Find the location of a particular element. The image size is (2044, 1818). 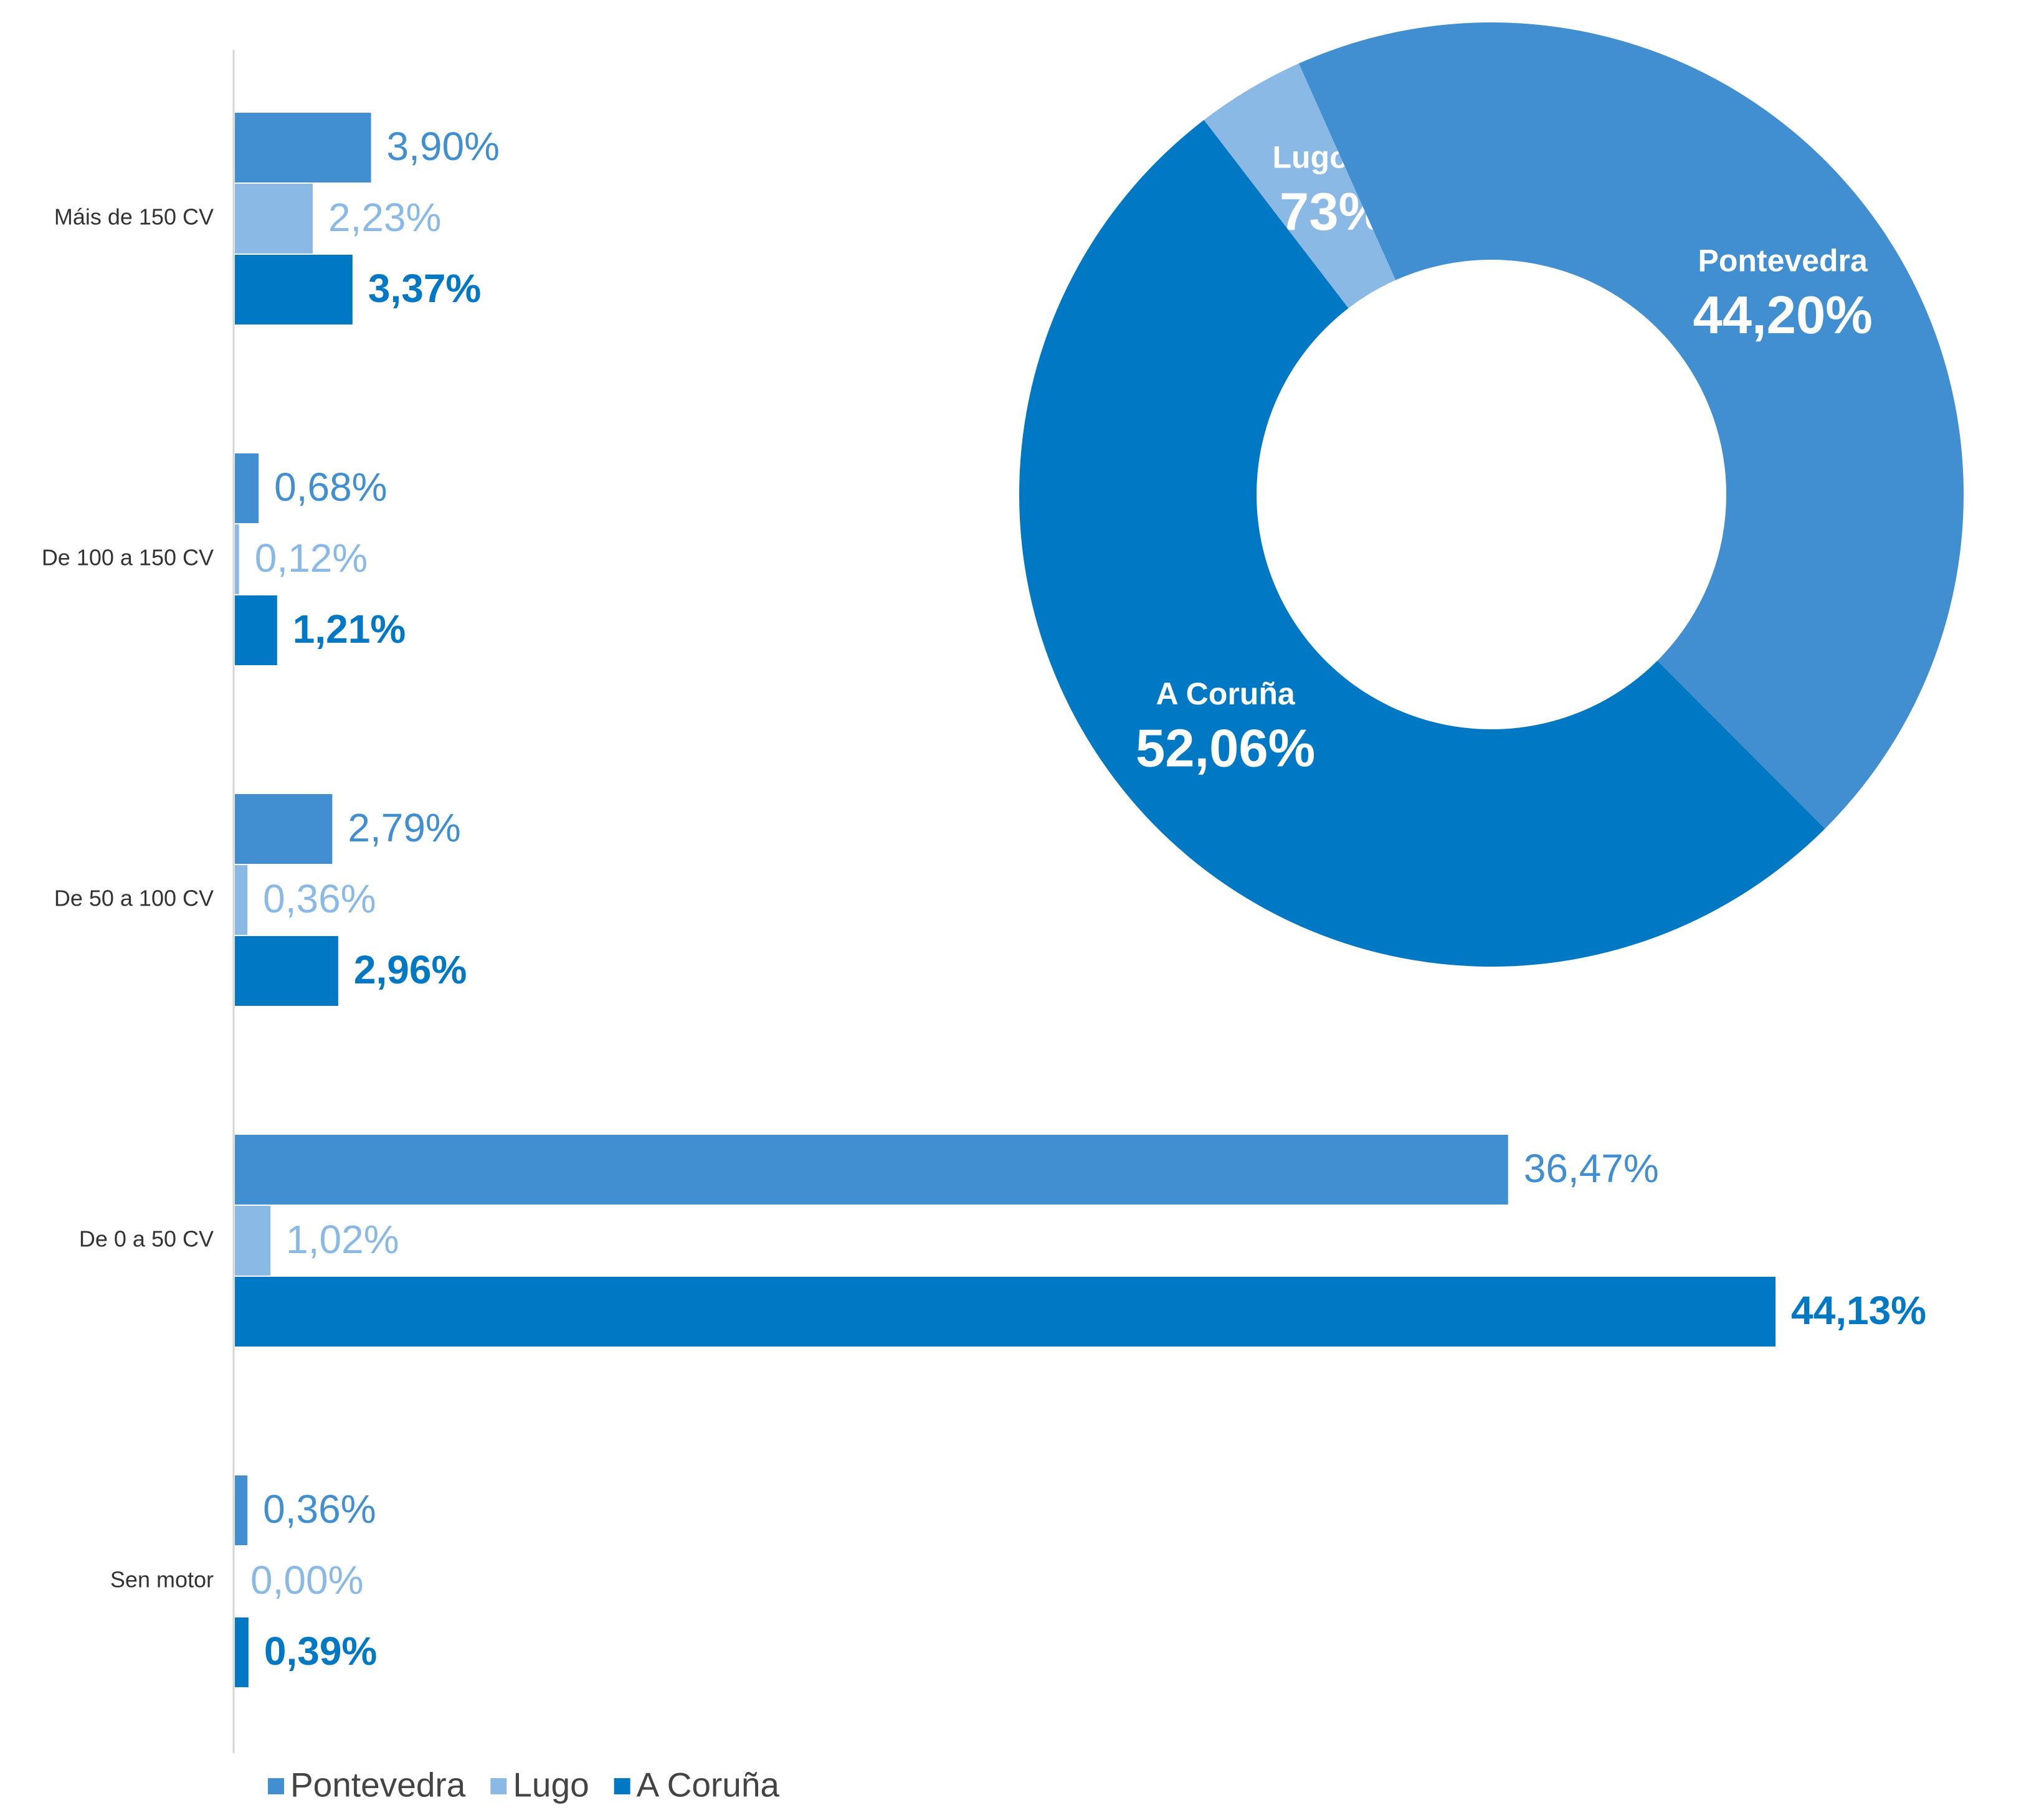

value-label: 2,96% is located at coordinates (410, 970).